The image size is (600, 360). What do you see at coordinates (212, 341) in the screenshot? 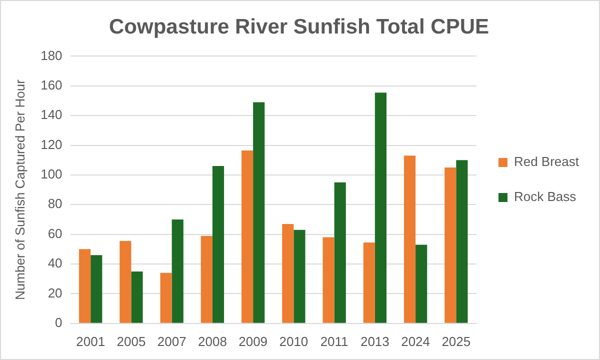
I see `x-tick-label: 2008` at bounding box center [212, 341].